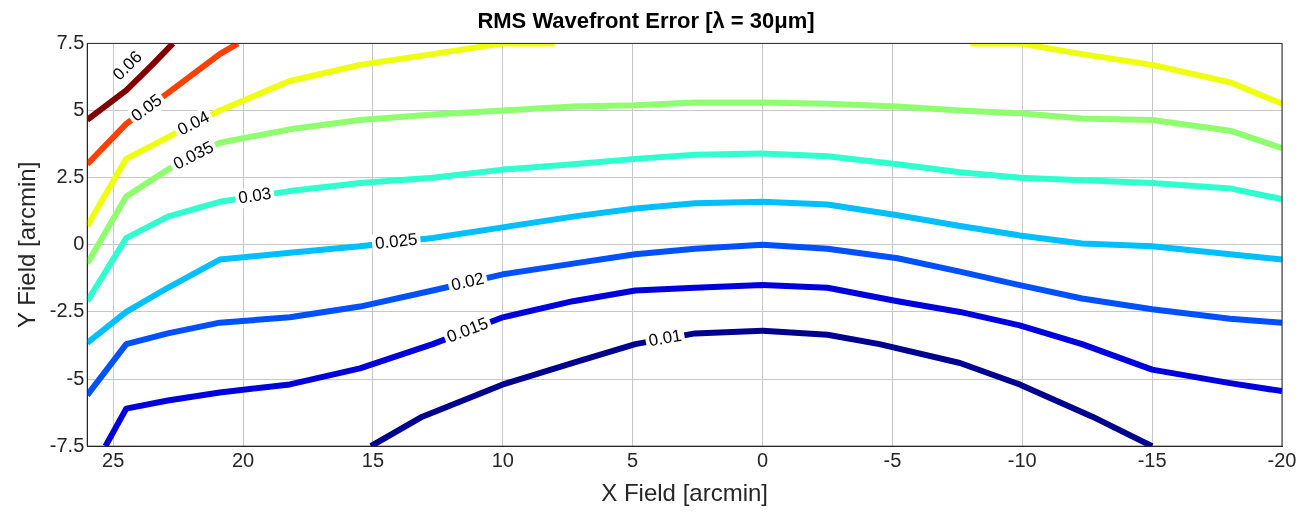 Image resolution: width=1307 pixels, height=518 pixels. Describe the element at coordinates (113, 459) in the screenshot. I see `x-tick-label: 25` at that location.